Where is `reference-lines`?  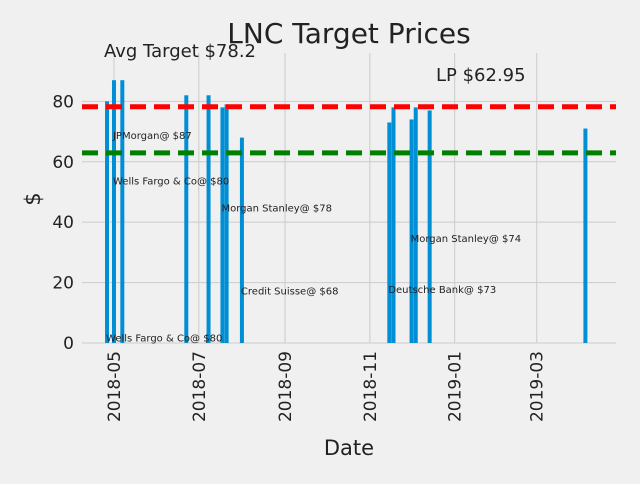
reference-lines is located at coordinates (349, 130).